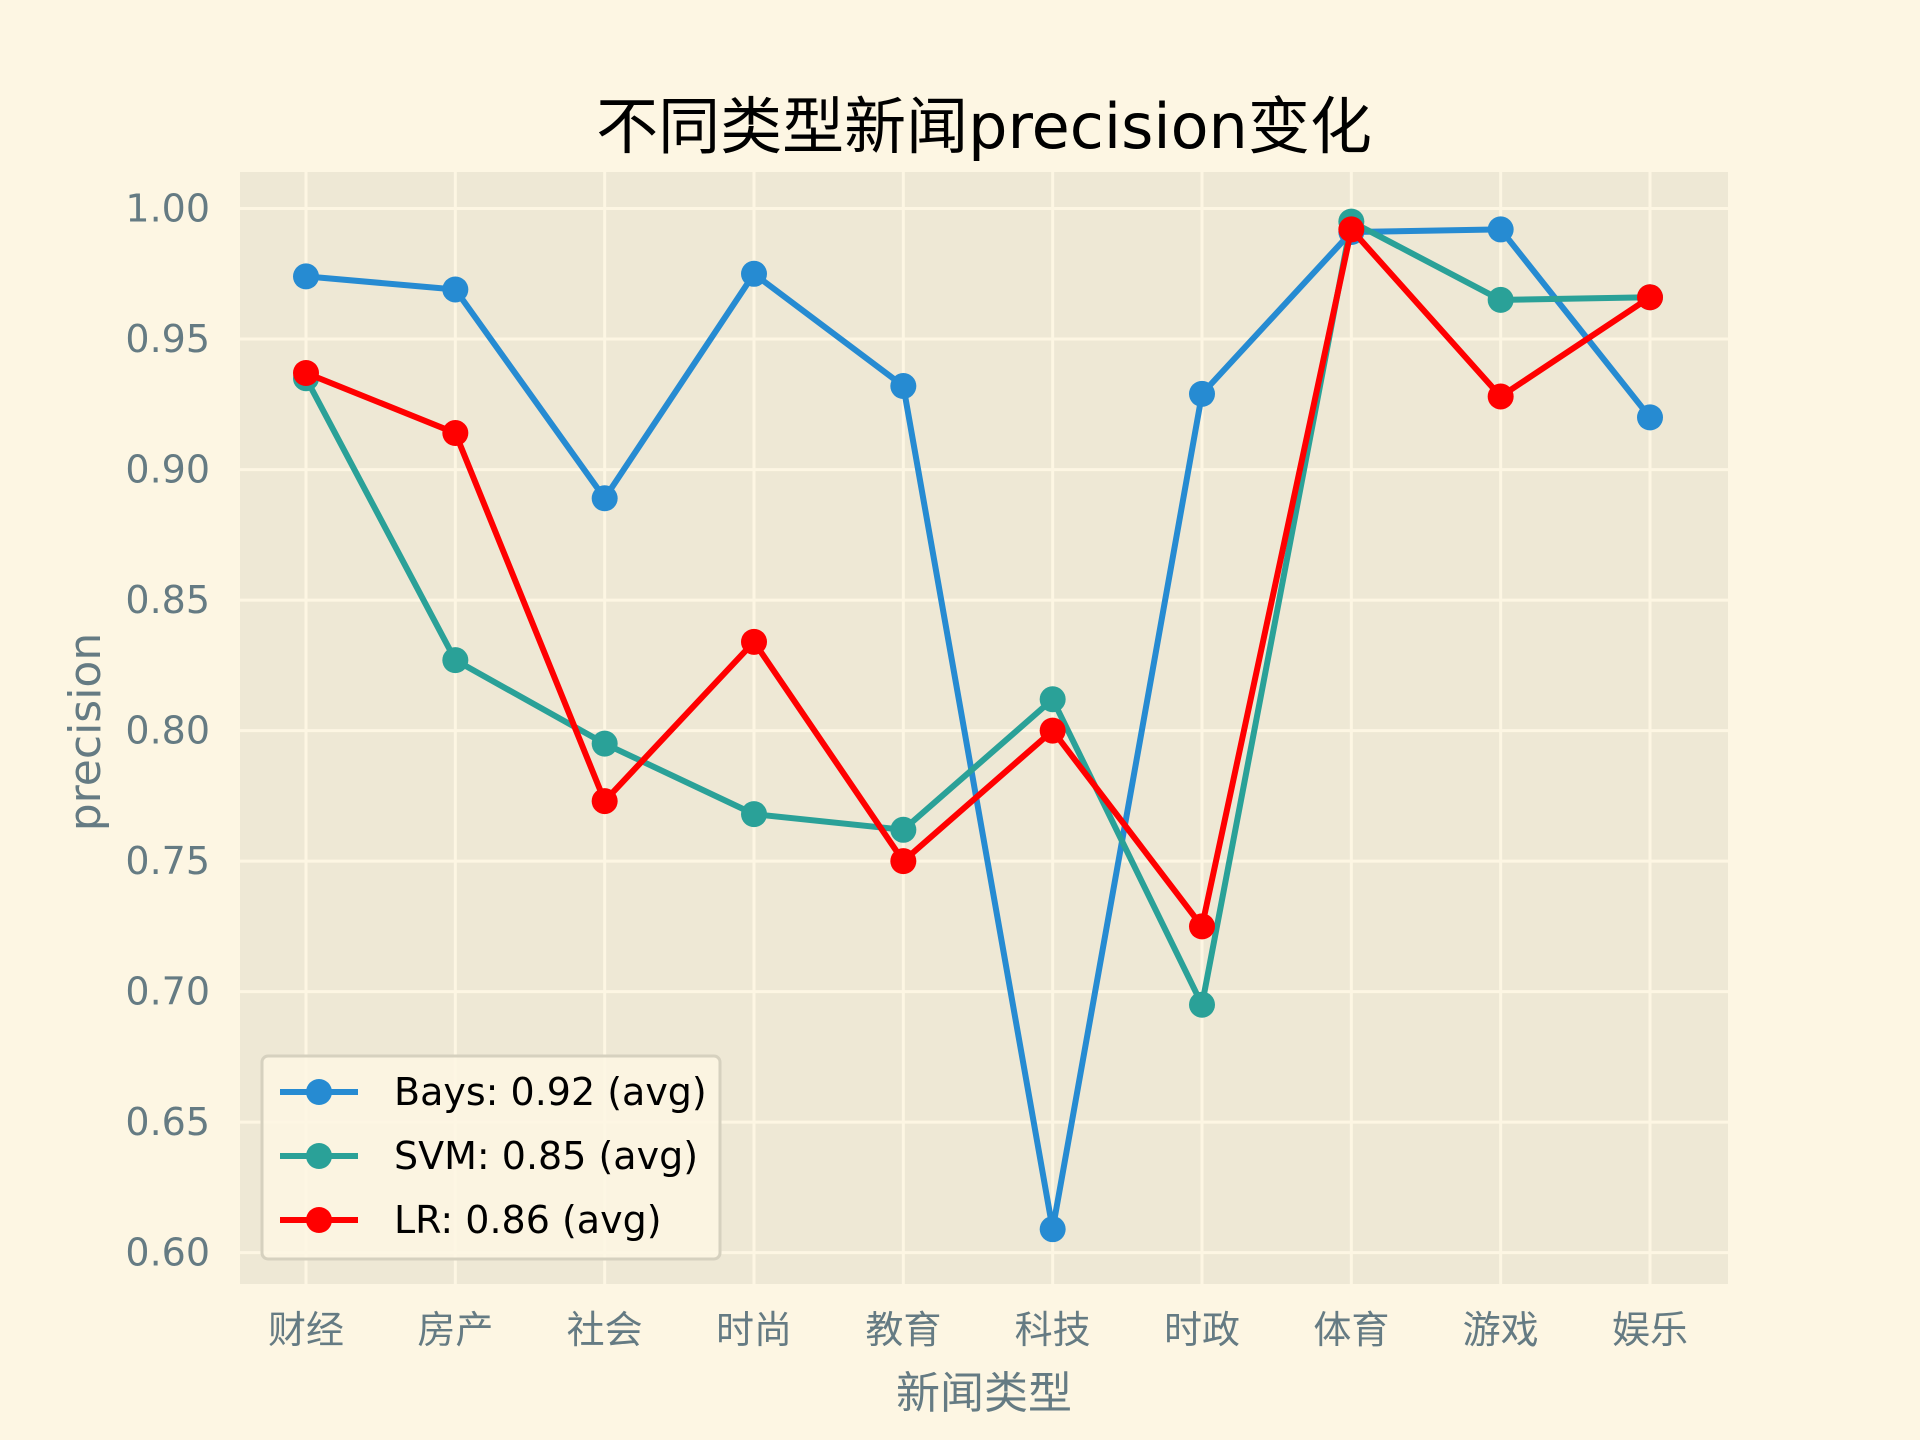 The image size is (1920, 1440). Describe the element at coordinates (167, 1253) in the screenshot. I see `y-tick-label: 0.60` at that location.